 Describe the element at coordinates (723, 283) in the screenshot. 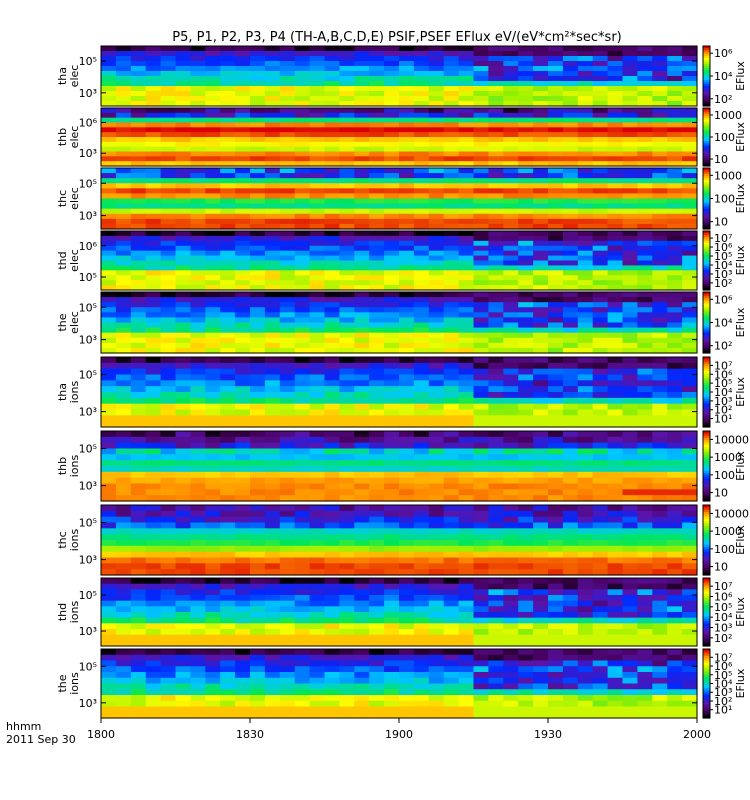

I see `colorbar-tick-label: 10²` at that location.